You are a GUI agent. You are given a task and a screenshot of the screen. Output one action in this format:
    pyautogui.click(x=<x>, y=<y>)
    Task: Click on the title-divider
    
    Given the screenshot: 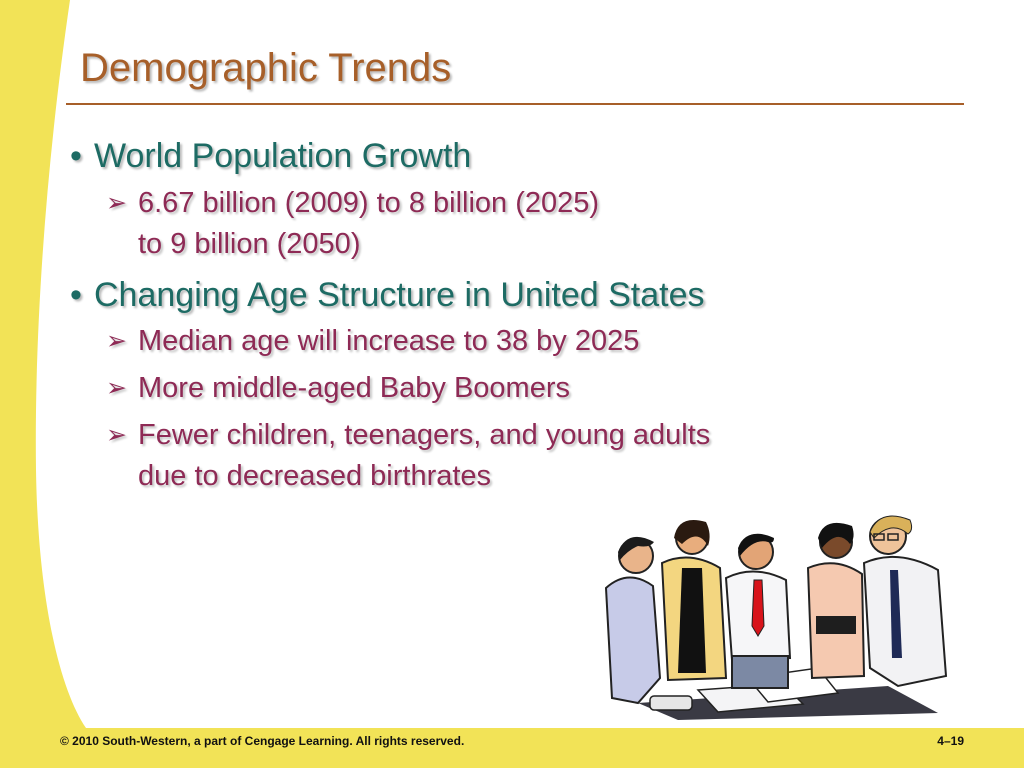 What is the action you would take?
    pyautogui.click(x=515, y=104)
    